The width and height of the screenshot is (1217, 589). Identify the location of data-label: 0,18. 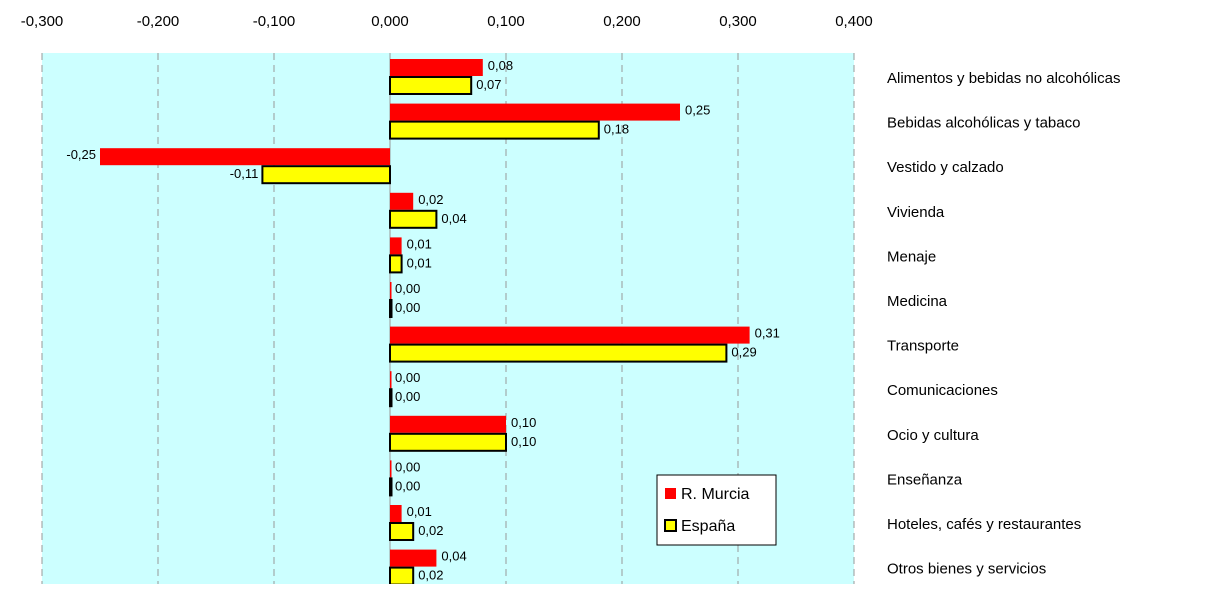
(616, 129).